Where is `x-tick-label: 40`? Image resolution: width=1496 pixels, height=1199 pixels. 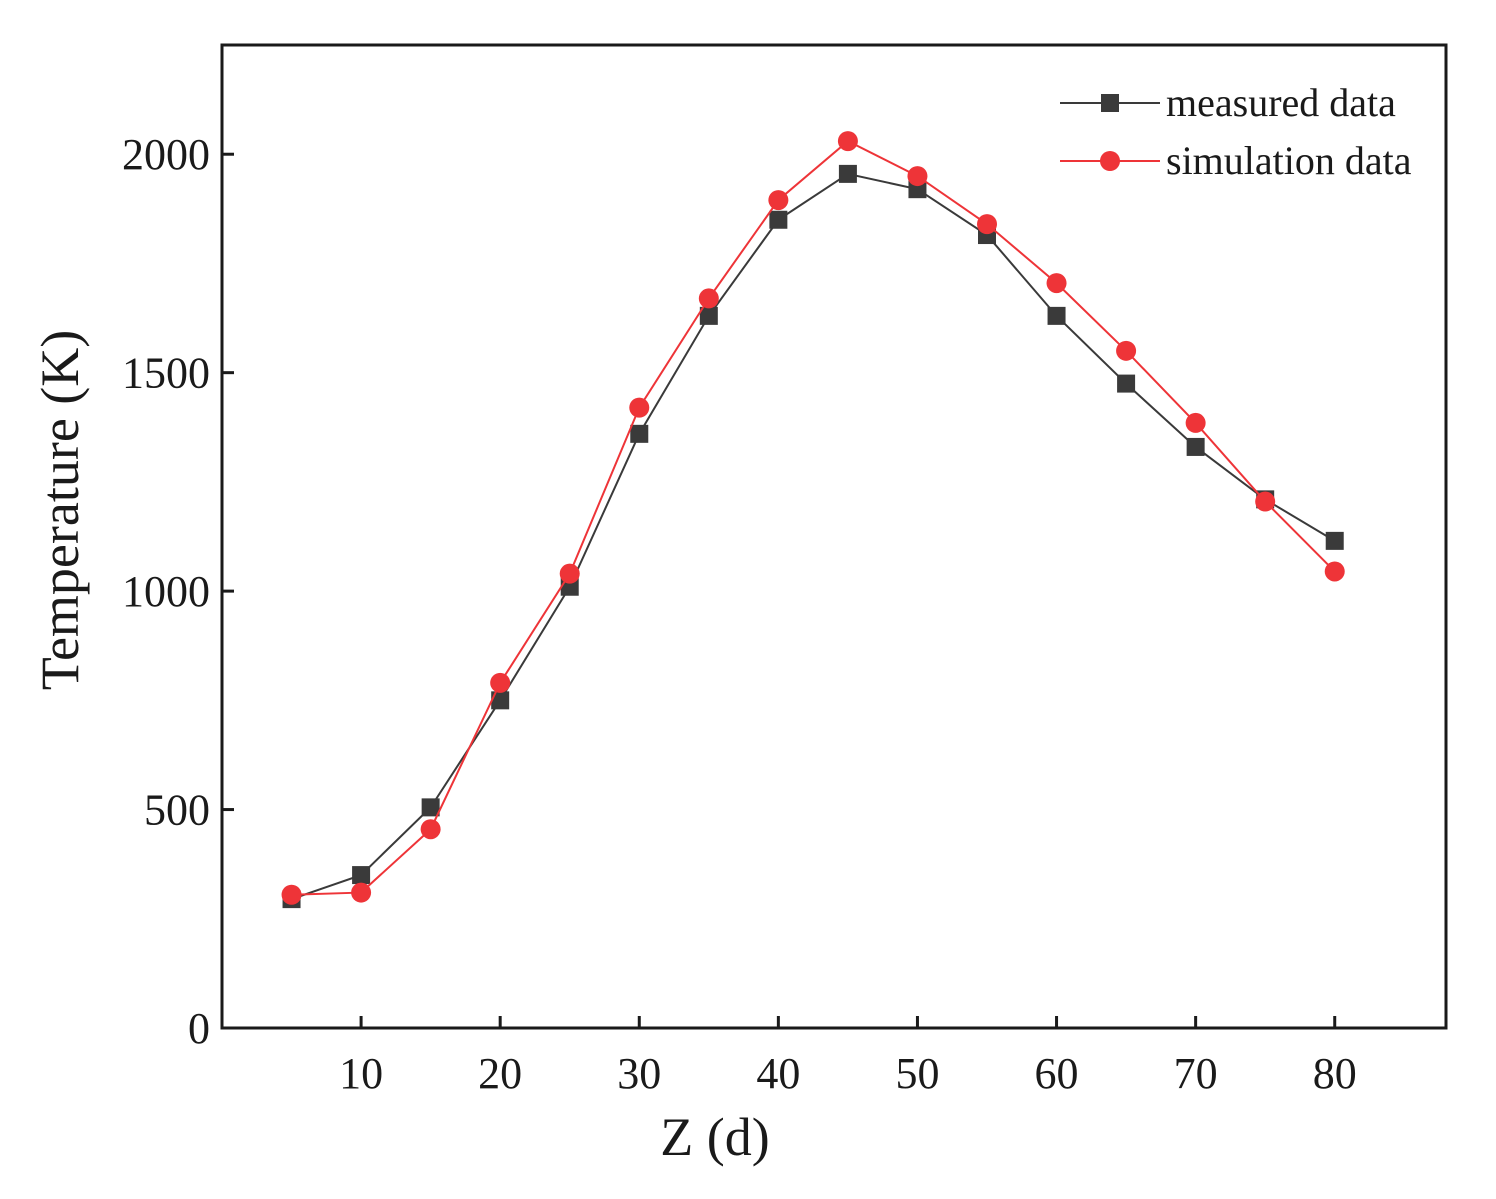 x-tick-label: 40 is located at coordinates (778, 1073).